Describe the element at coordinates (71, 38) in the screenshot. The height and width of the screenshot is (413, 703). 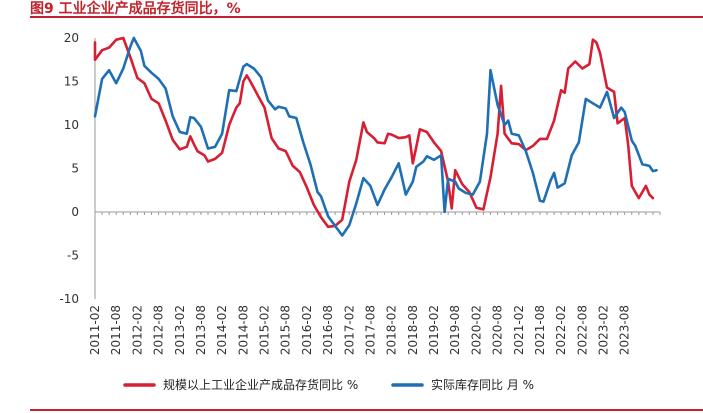
I see `y-tick-label: 20` at that location.